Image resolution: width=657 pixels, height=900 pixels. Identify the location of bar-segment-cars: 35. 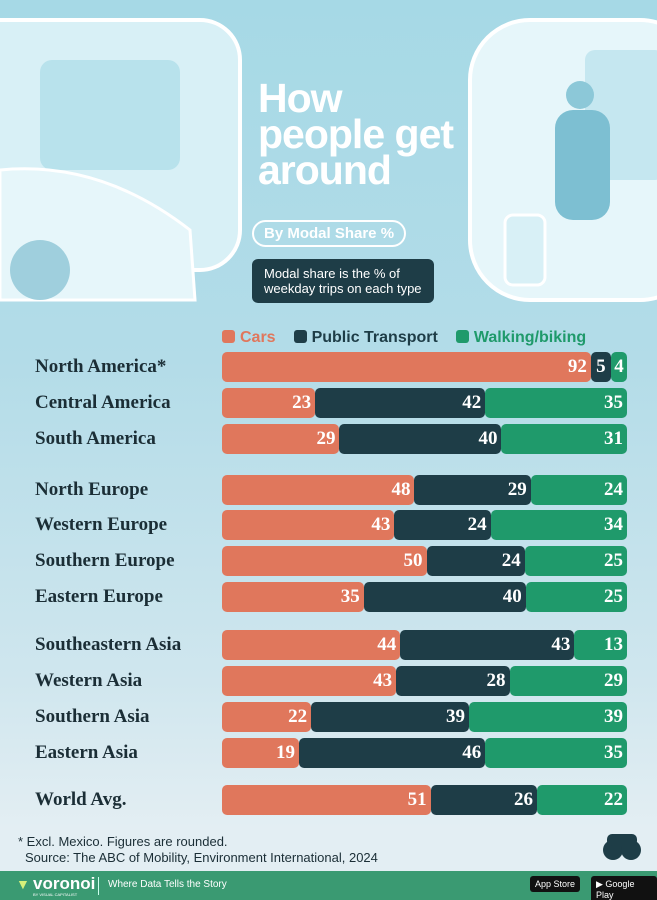
(293, 597).